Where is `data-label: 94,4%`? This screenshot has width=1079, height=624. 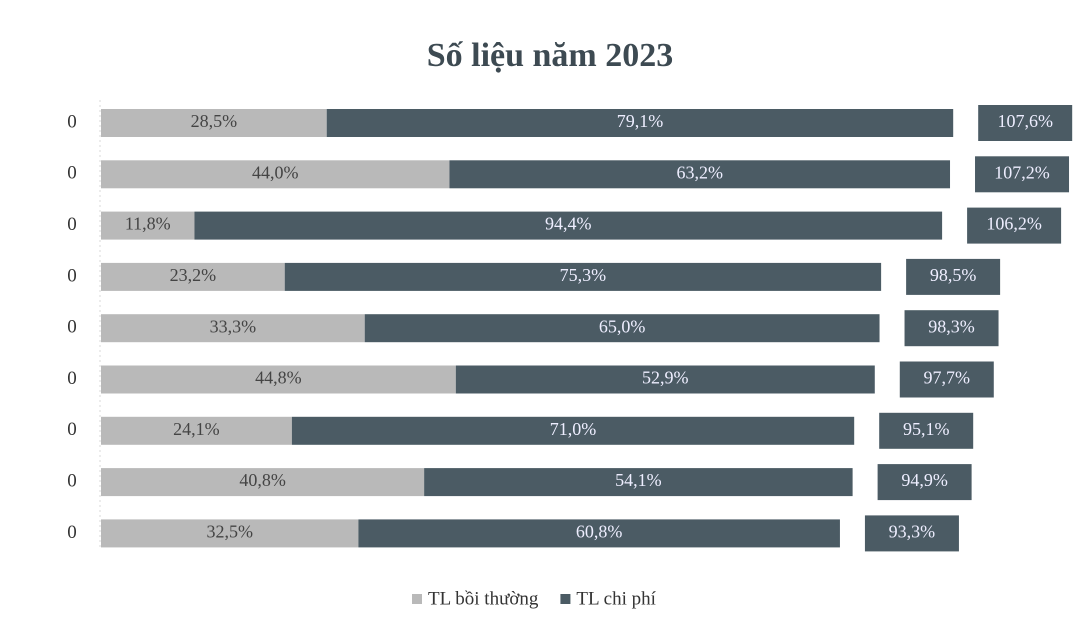
data-label: 94,4% is located at coordinates (568, 224).